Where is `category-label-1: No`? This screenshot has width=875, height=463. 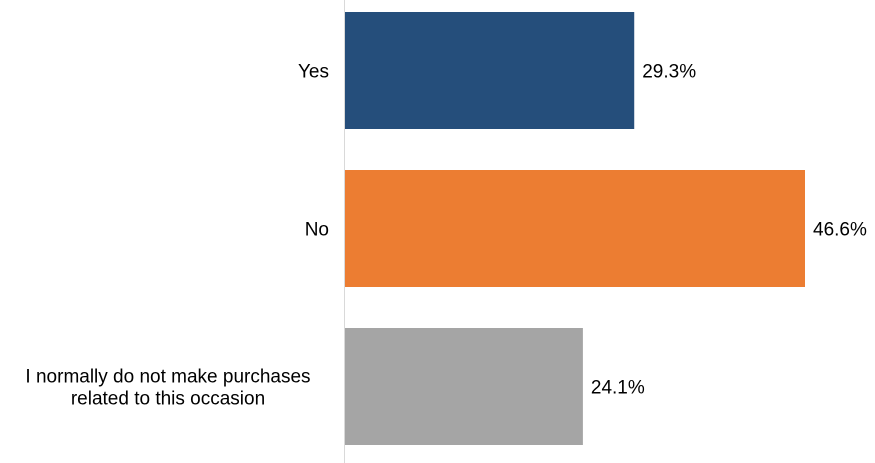
category-label-1: No is located at coordinates (317, 230).